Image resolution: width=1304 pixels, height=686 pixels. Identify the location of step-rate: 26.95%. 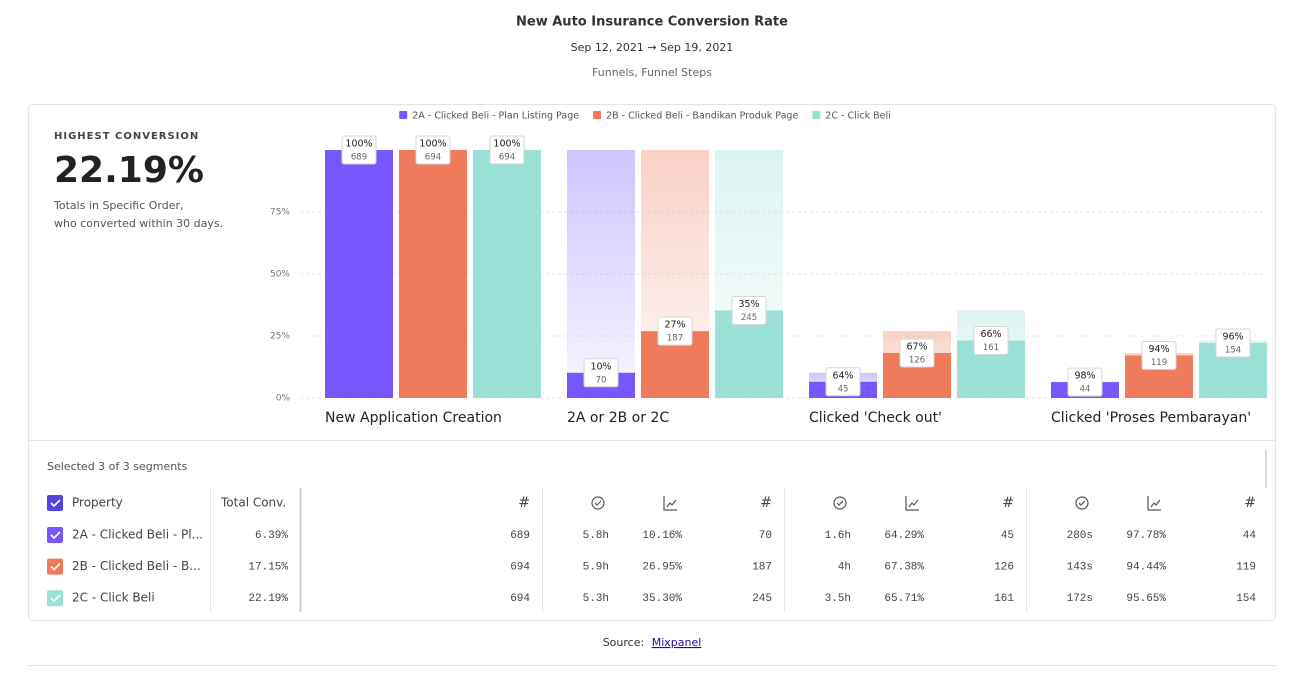
(662, 568).